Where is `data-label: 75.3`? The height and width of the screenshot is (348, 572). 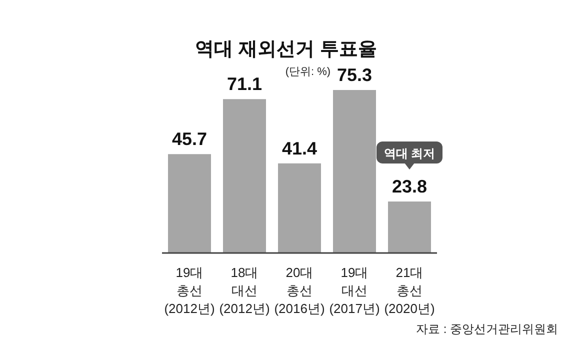 data-label: 75.3 is located at coordinates (354, 75).